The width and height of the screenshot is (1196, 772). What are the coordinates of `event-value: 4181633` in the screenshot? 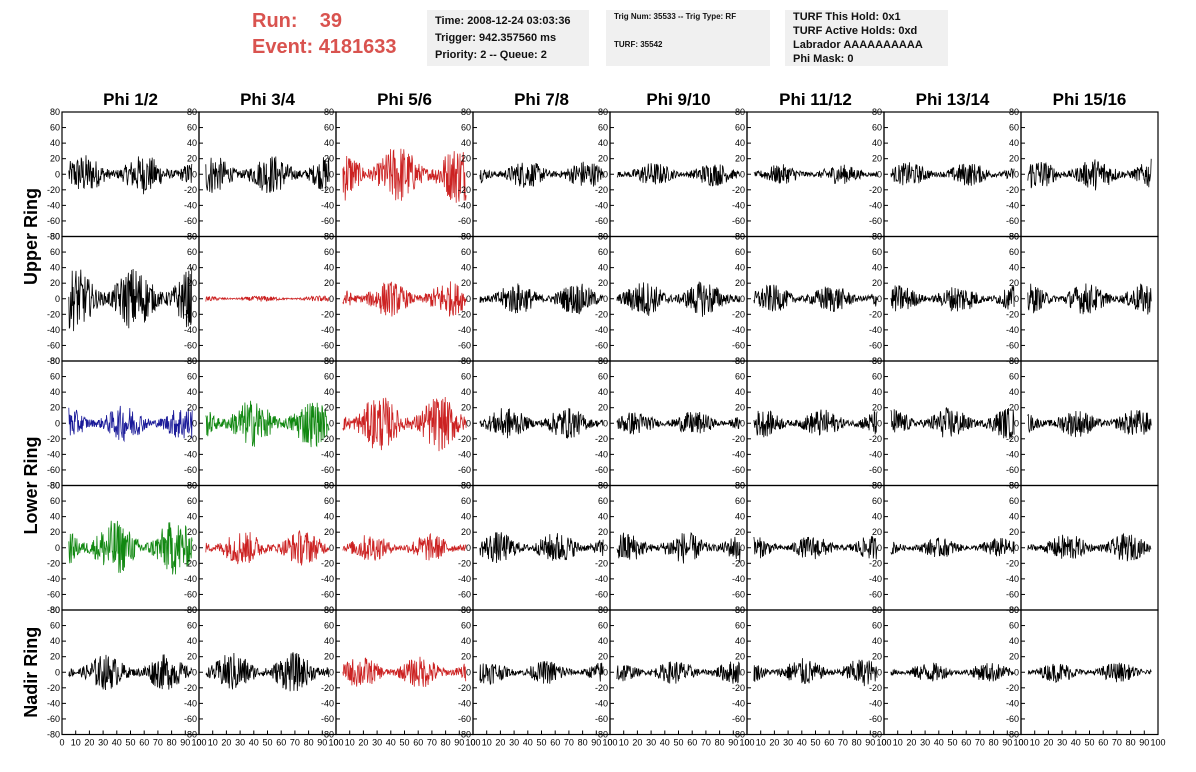 It's located at (357, 47).